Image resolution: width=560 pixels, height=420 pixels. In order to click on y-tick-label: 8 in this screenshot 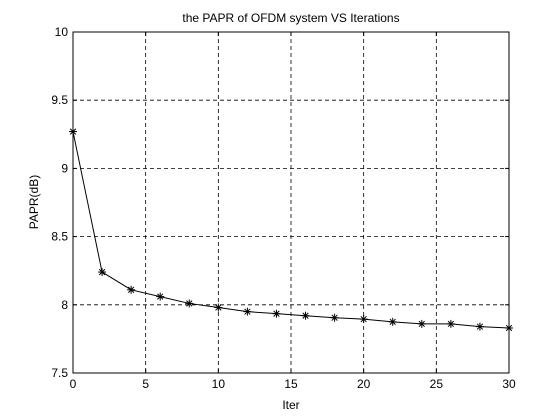, I will do `click(64, 305)`.